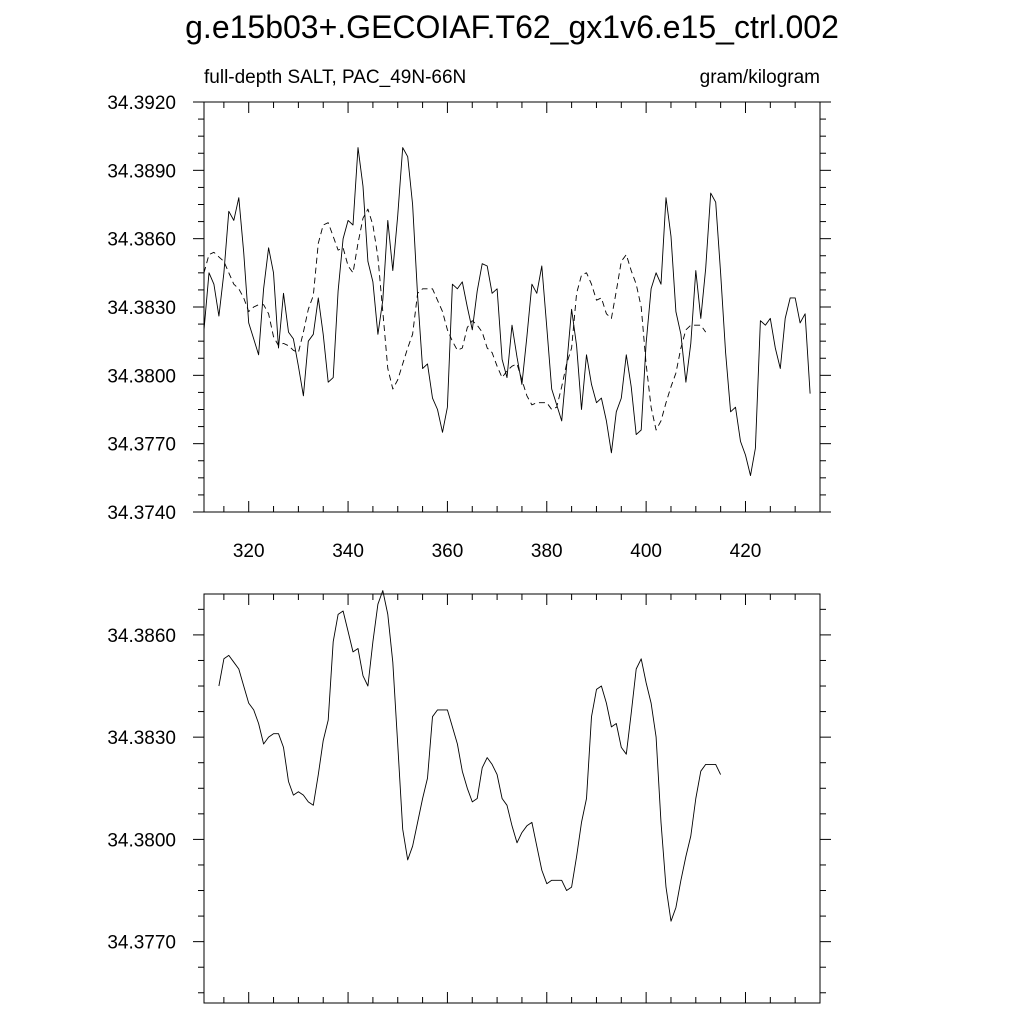  What do you see at coordinates (141, 103) in the screenshot?
I see `y-tick-label: 34.3920` at bounding box center [141, 103].